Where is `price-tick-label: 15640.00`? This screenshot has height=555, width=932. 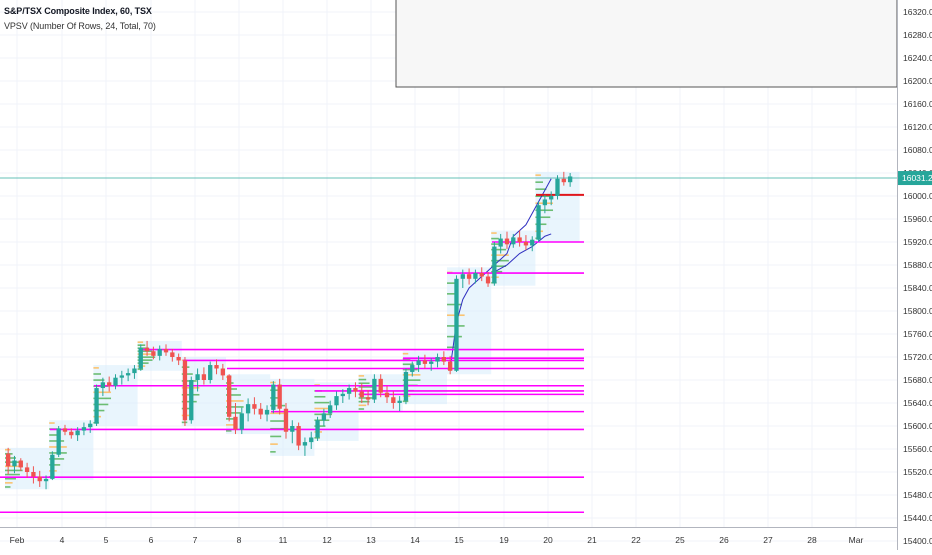 price-tick-label: 15640.00 is located at coordinates (917, 403).